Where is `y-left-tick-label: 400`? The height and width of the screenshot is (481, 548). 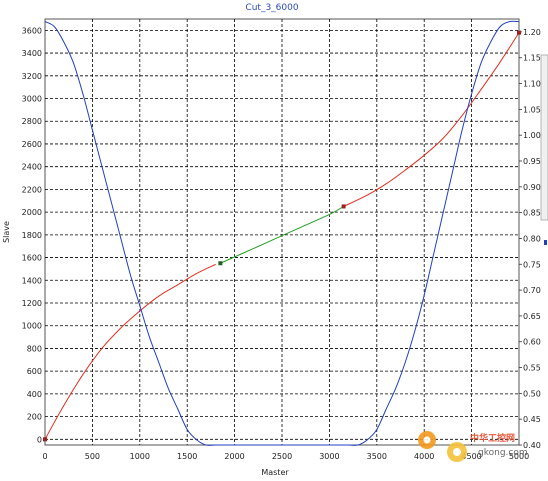 y-left-tick-label: 400 is located at coordinates (34, 394).